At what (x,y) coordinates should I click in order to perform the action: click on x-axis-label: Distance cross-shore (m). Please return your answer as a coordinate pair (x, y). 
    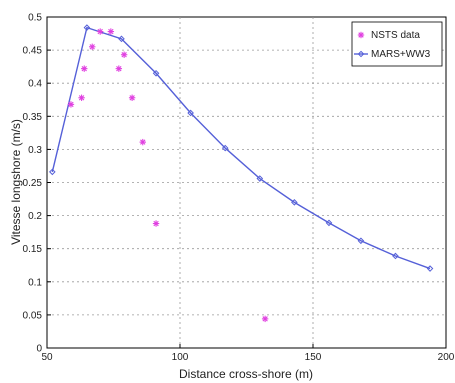
    Looking at the image, I should click on (246, 374).